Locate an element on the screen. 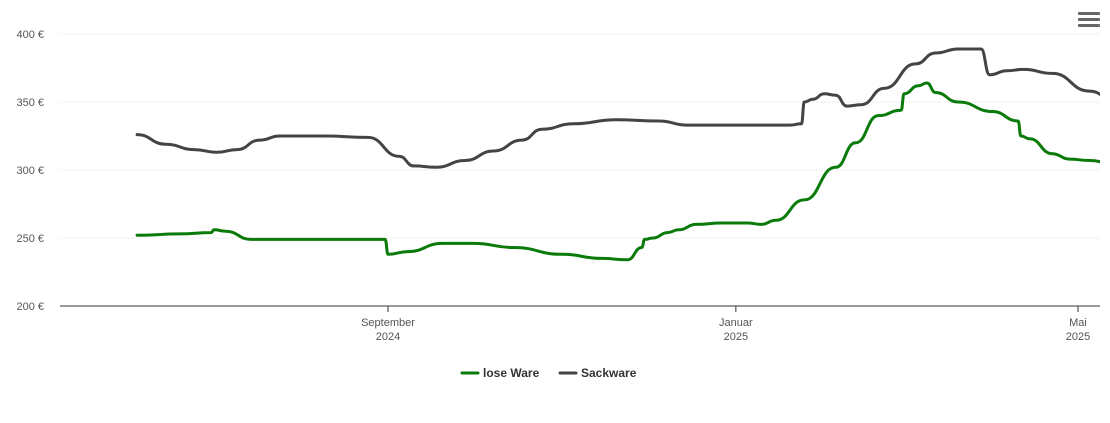  legend-label-sackware: Sackware is located at coordinates (609, 373).